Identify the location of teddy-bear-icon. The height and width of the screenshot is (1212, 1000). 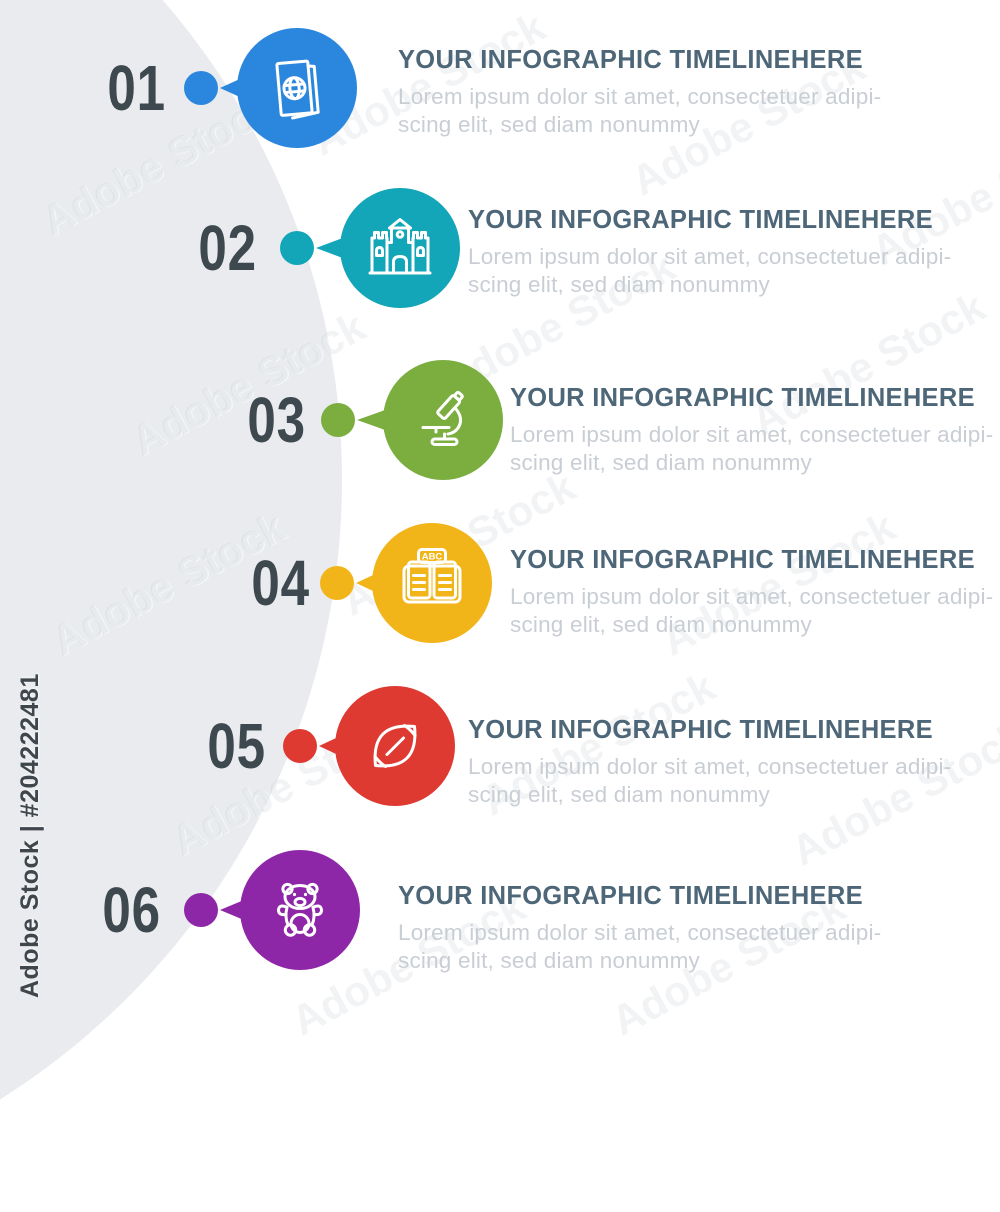
(300, 909).